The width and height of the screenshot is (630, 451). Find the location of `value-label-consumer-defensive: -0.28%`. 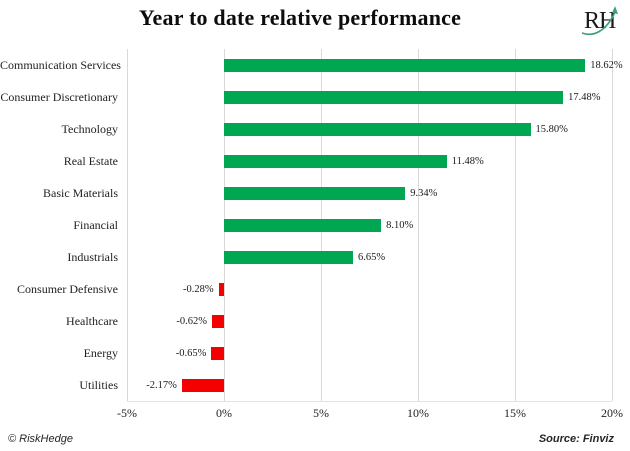

value-label-consumer-defensive: -0.28% is located at coordinates (198, 289).